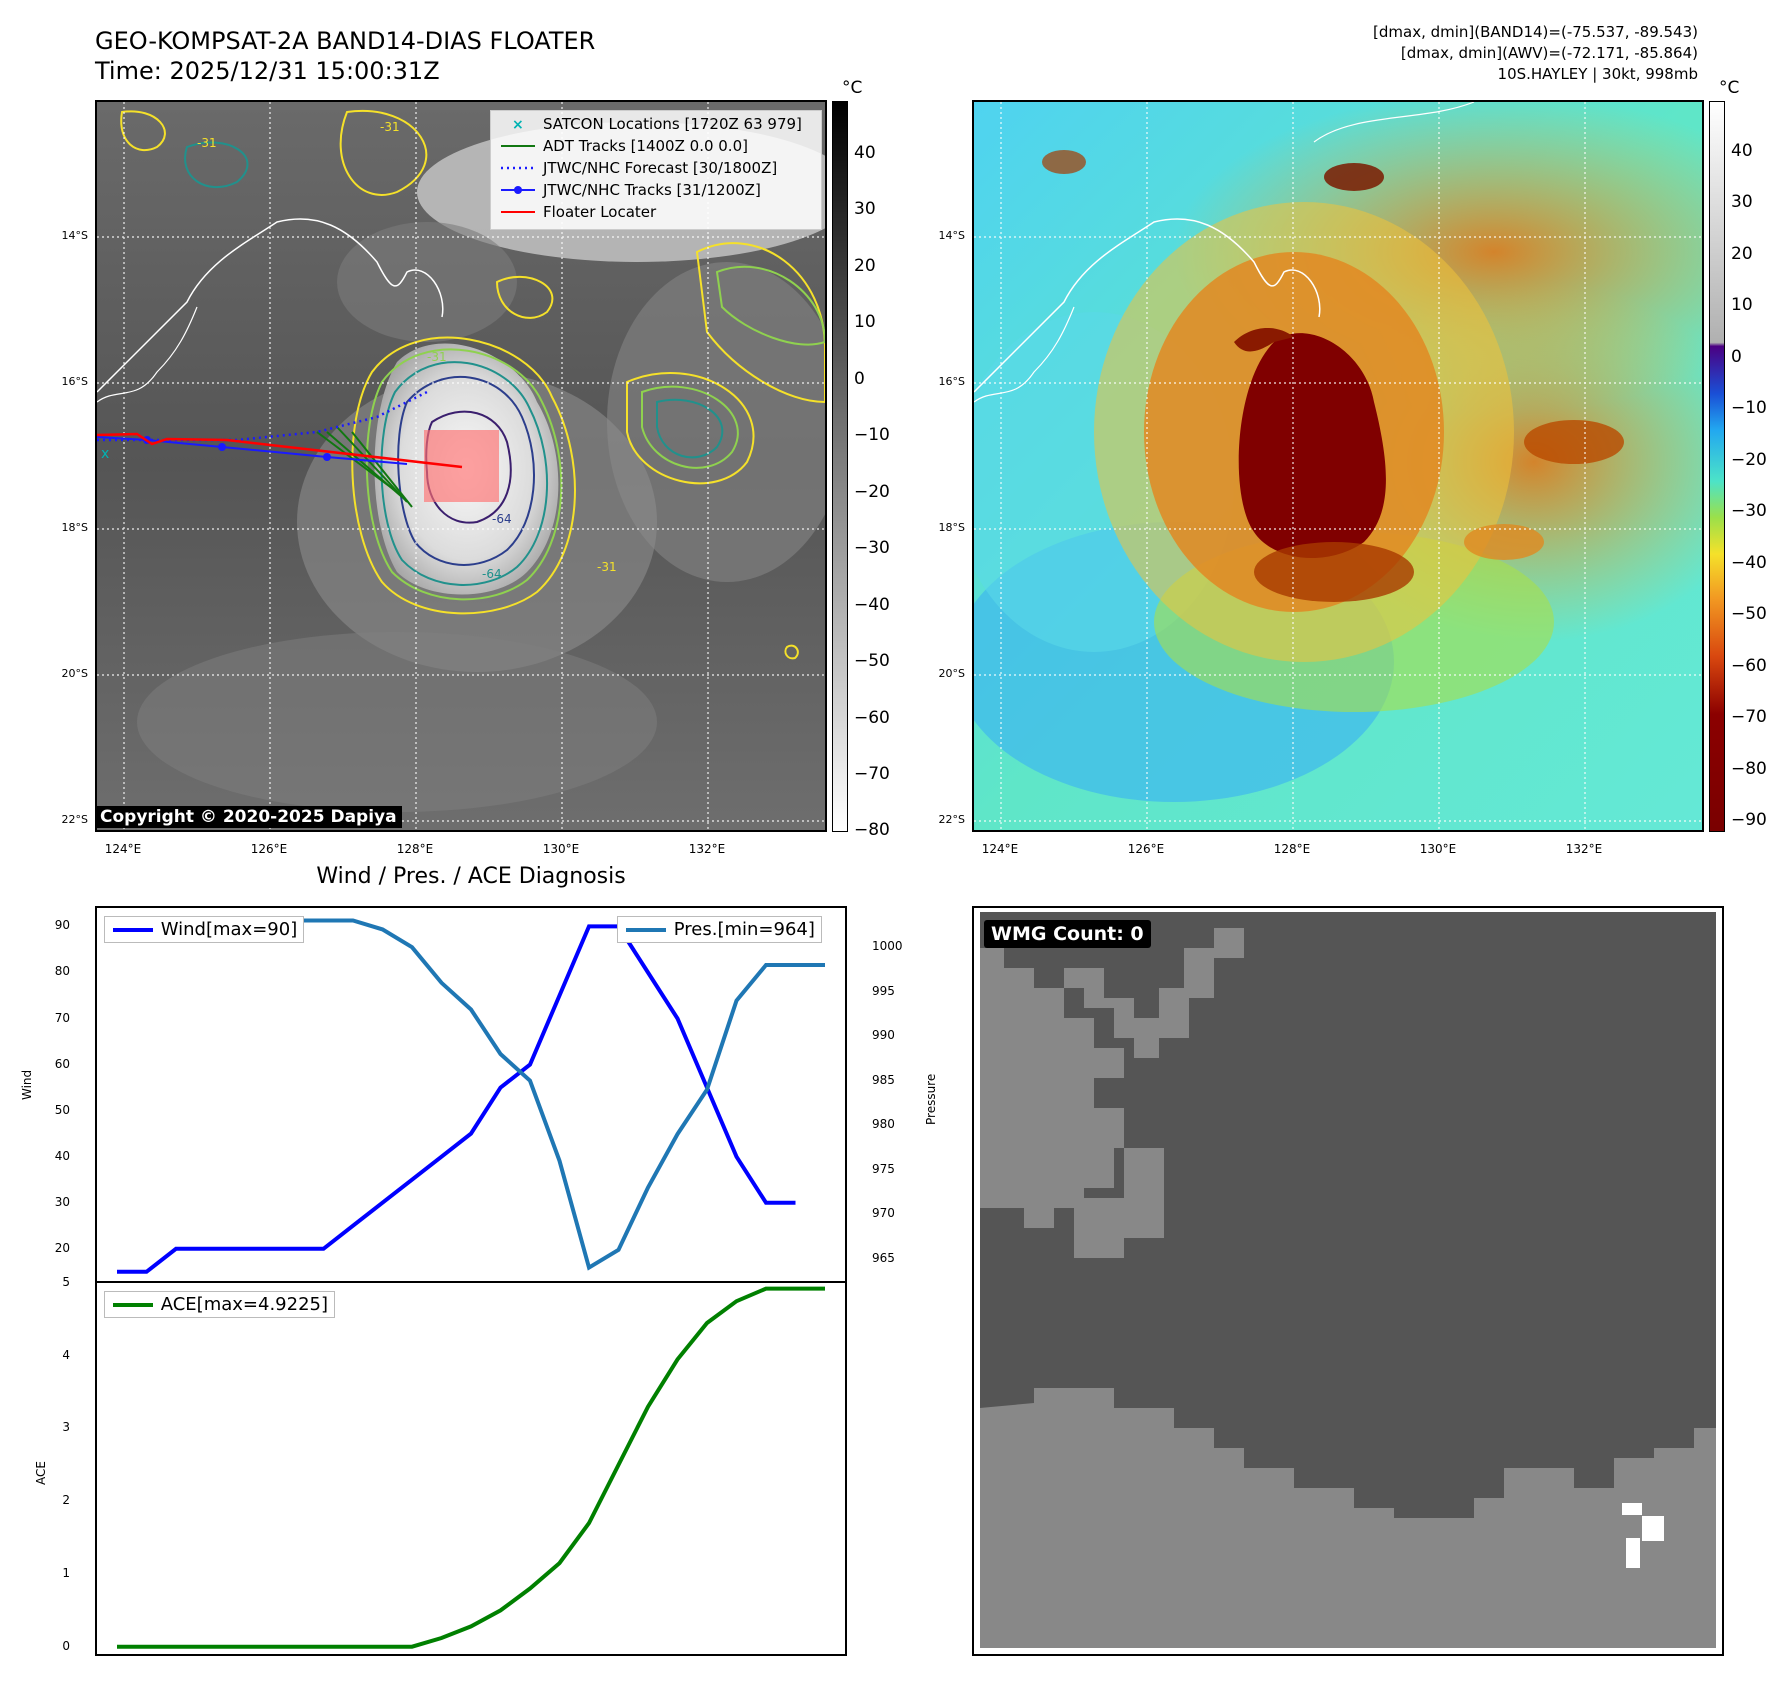 The height and width of the screenshot is (1690, 1788). Describe the element at coordinates (883, 1035) in the screenshot. I see `axis-tick-label: 990` at that location.